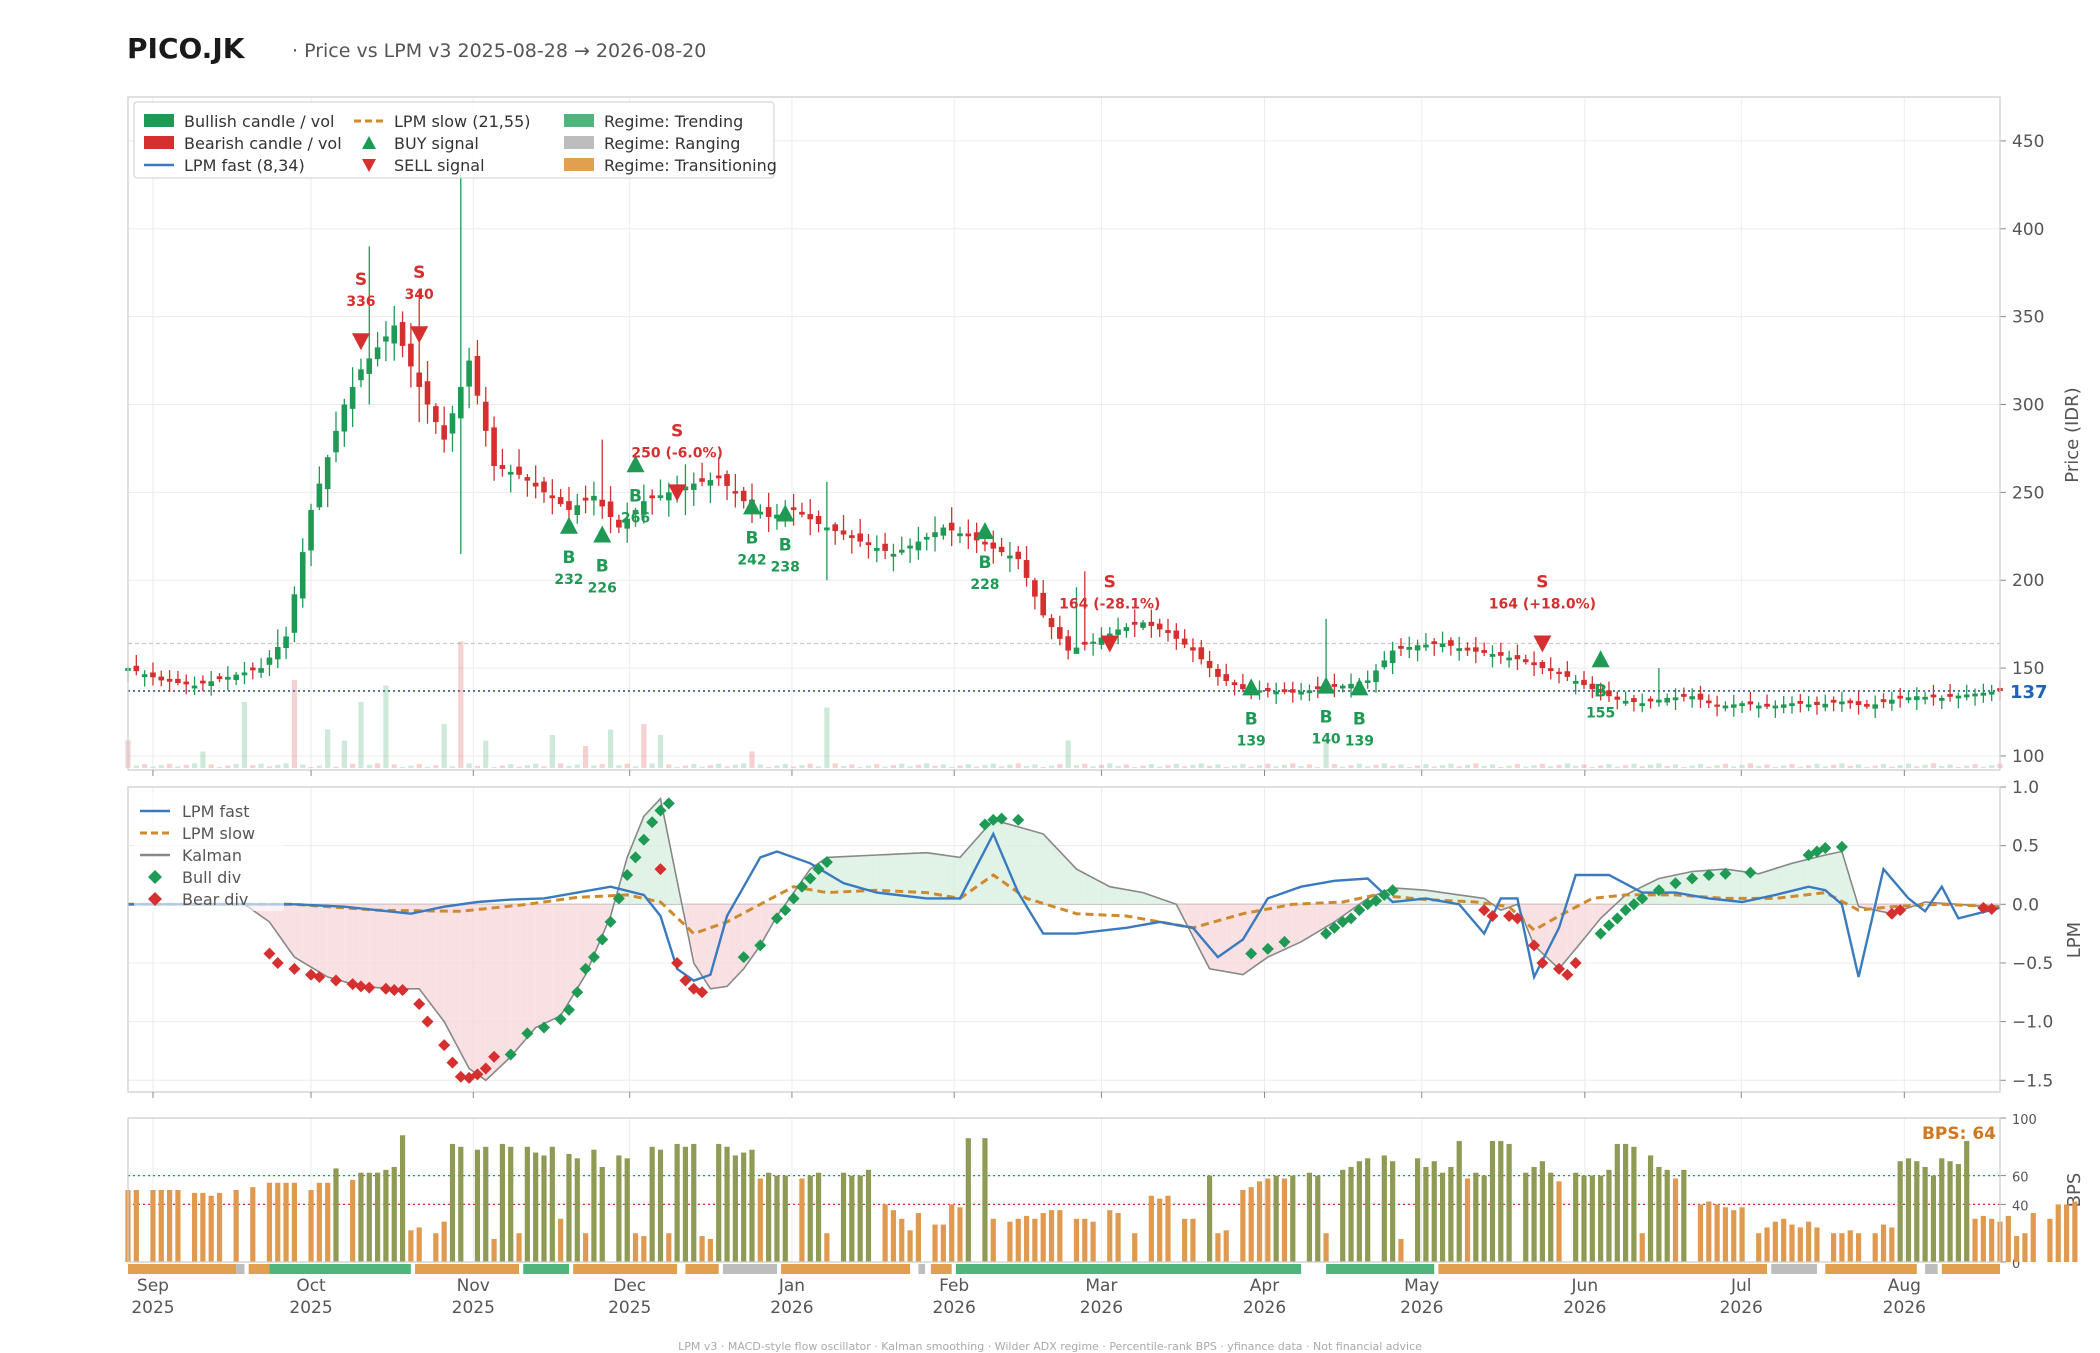 Image resolution: width=2100 pixels, height=1353 pixels. What do you see at coordinates (2074, 1190) in the screenshot?
I see `bps-ylabel: BPS` at bounding box center [2074, 1190].